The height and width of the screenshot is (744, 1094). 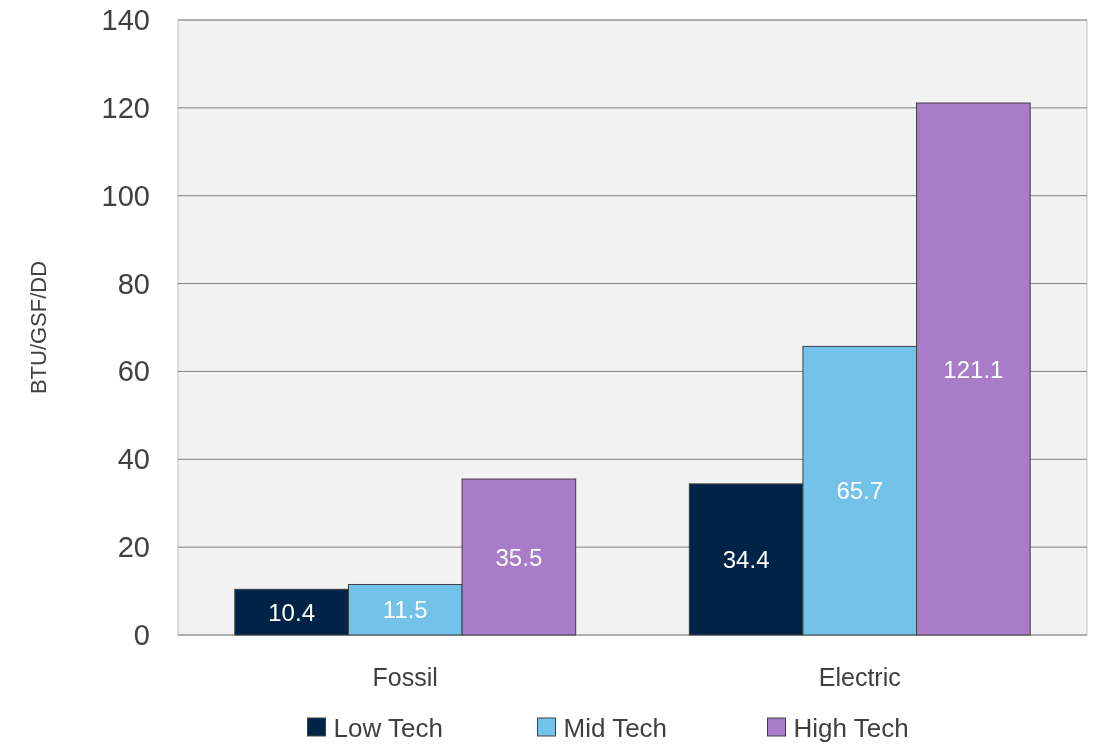 What do you see at coordinates (133, 459) in the screenshot?
I see `y-tick-label: 40` at bounding box center [133, 459].